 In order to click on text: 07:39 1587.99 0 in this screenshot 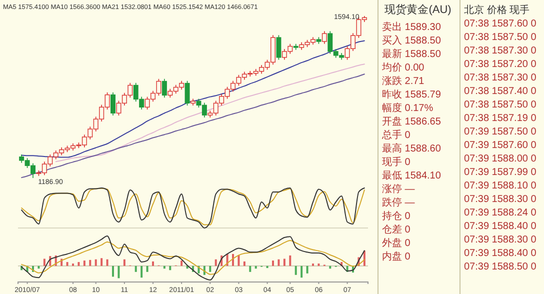, I will do `click(500, 172)`.